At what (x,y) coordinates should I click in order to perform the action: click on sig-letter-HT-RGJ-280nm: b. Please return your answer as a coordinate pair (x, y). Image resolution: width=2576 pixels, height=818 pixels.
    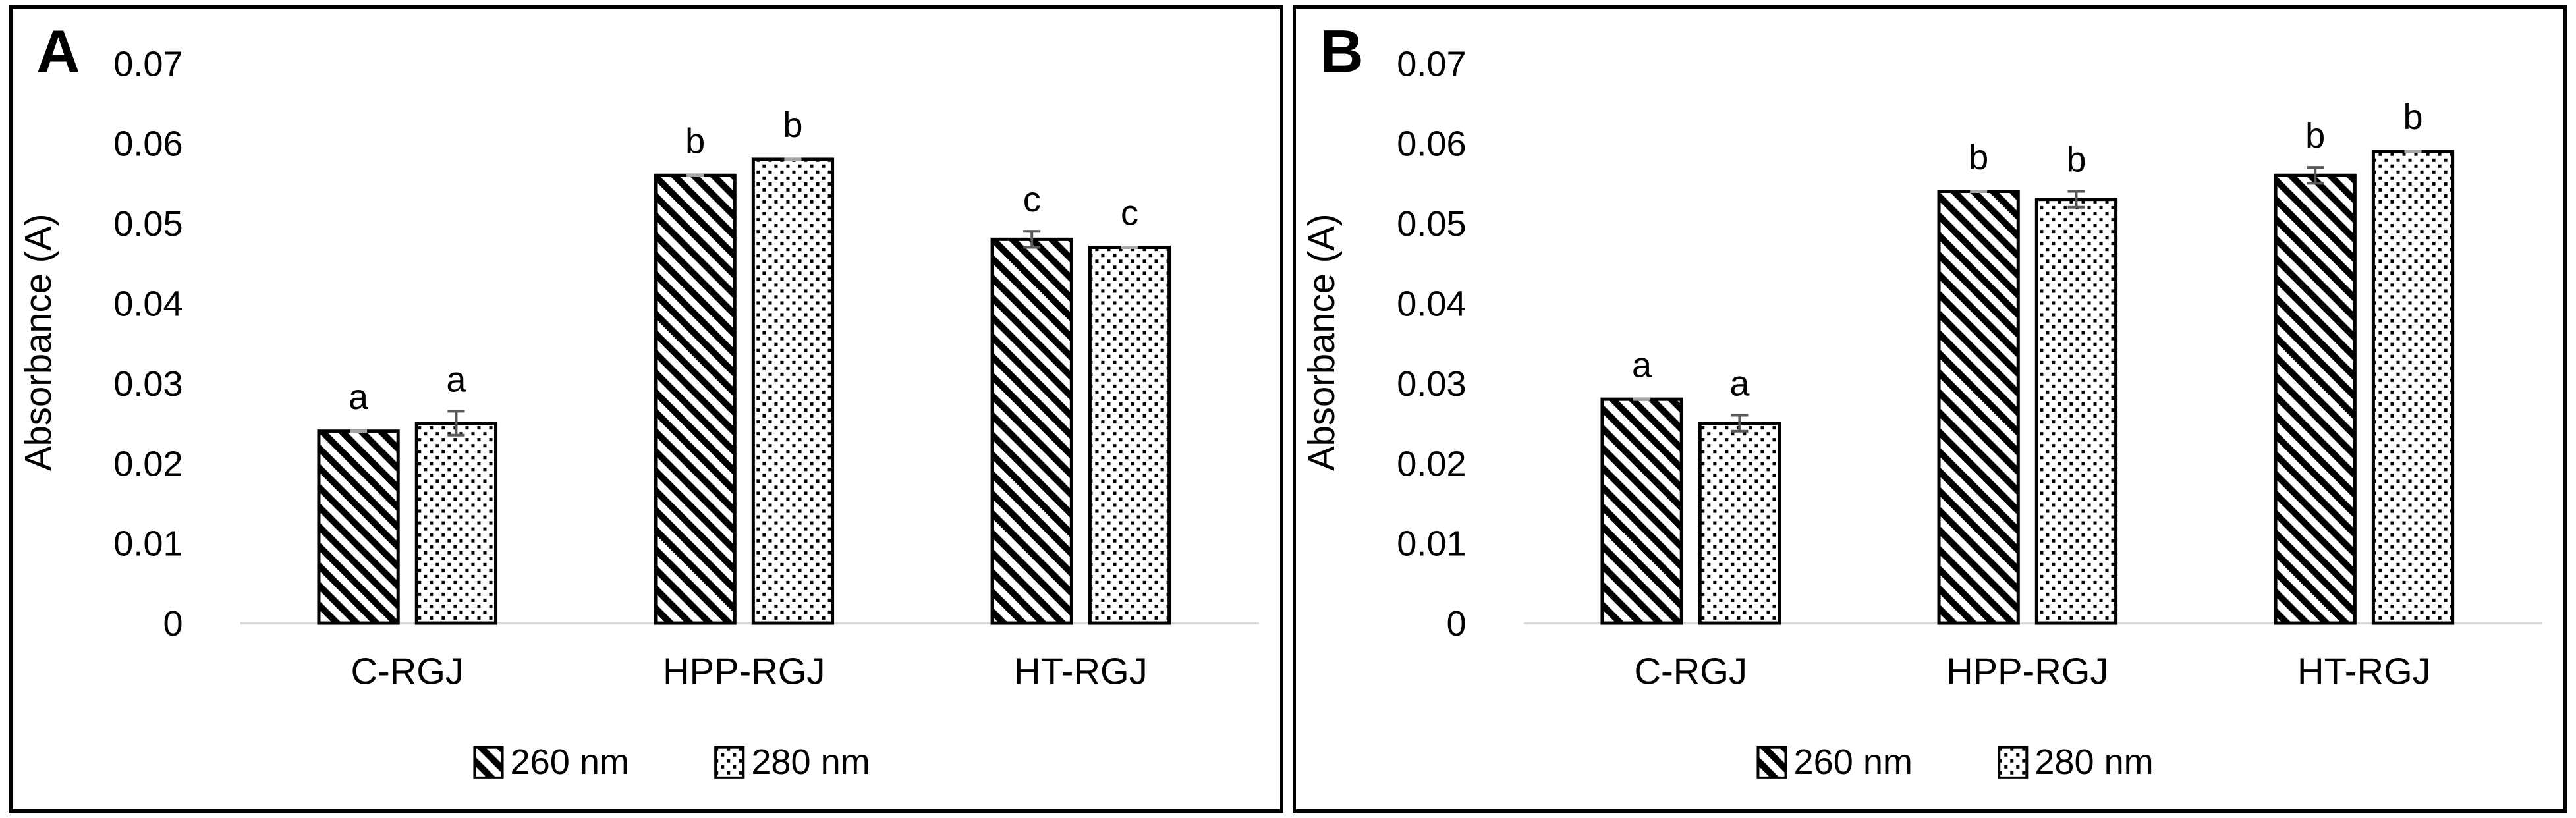
    Looking at the image, I should click on (2412, 117).